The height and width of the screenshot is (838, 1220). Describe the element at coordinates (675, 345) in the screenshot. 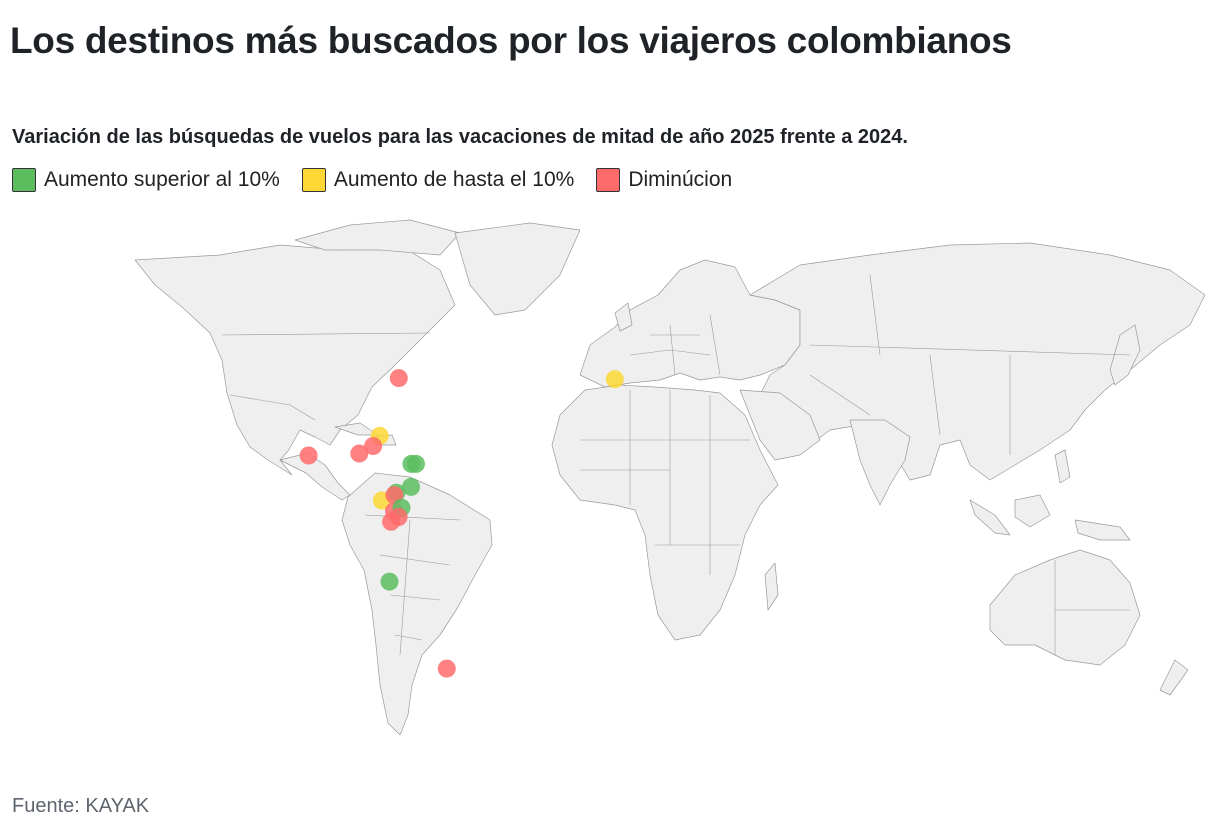

I see `europe-borders` at that location.